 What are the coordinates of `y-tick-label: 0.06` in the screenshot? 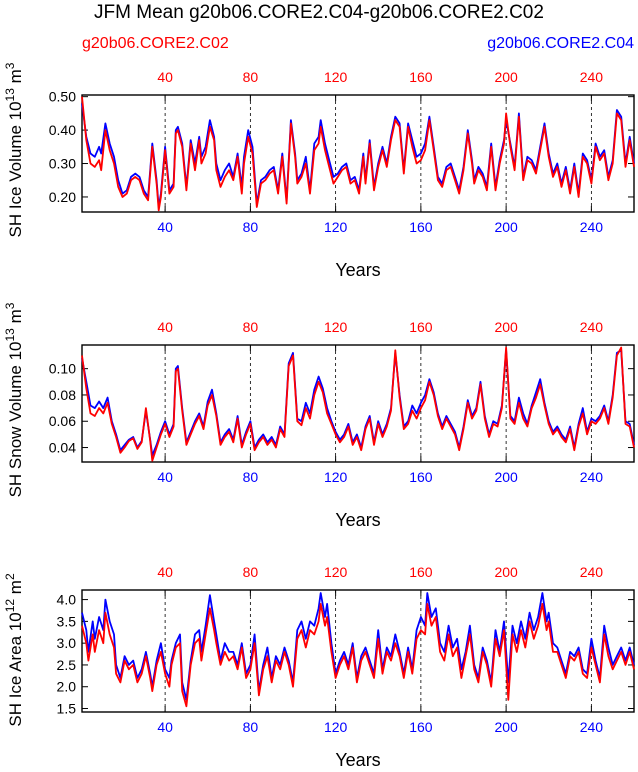 It's located at (62, 421).